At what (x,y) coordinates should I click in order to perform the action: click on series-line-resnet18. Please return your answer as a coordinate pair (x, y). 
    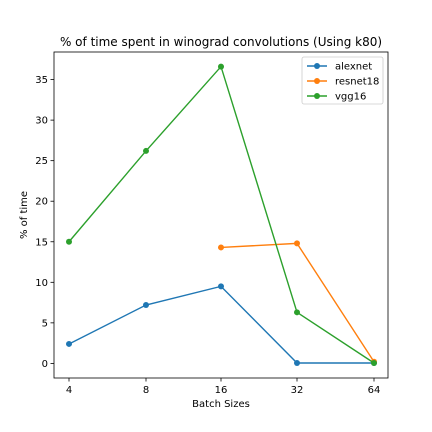
    Looking at the image, I should click on (297, 302).